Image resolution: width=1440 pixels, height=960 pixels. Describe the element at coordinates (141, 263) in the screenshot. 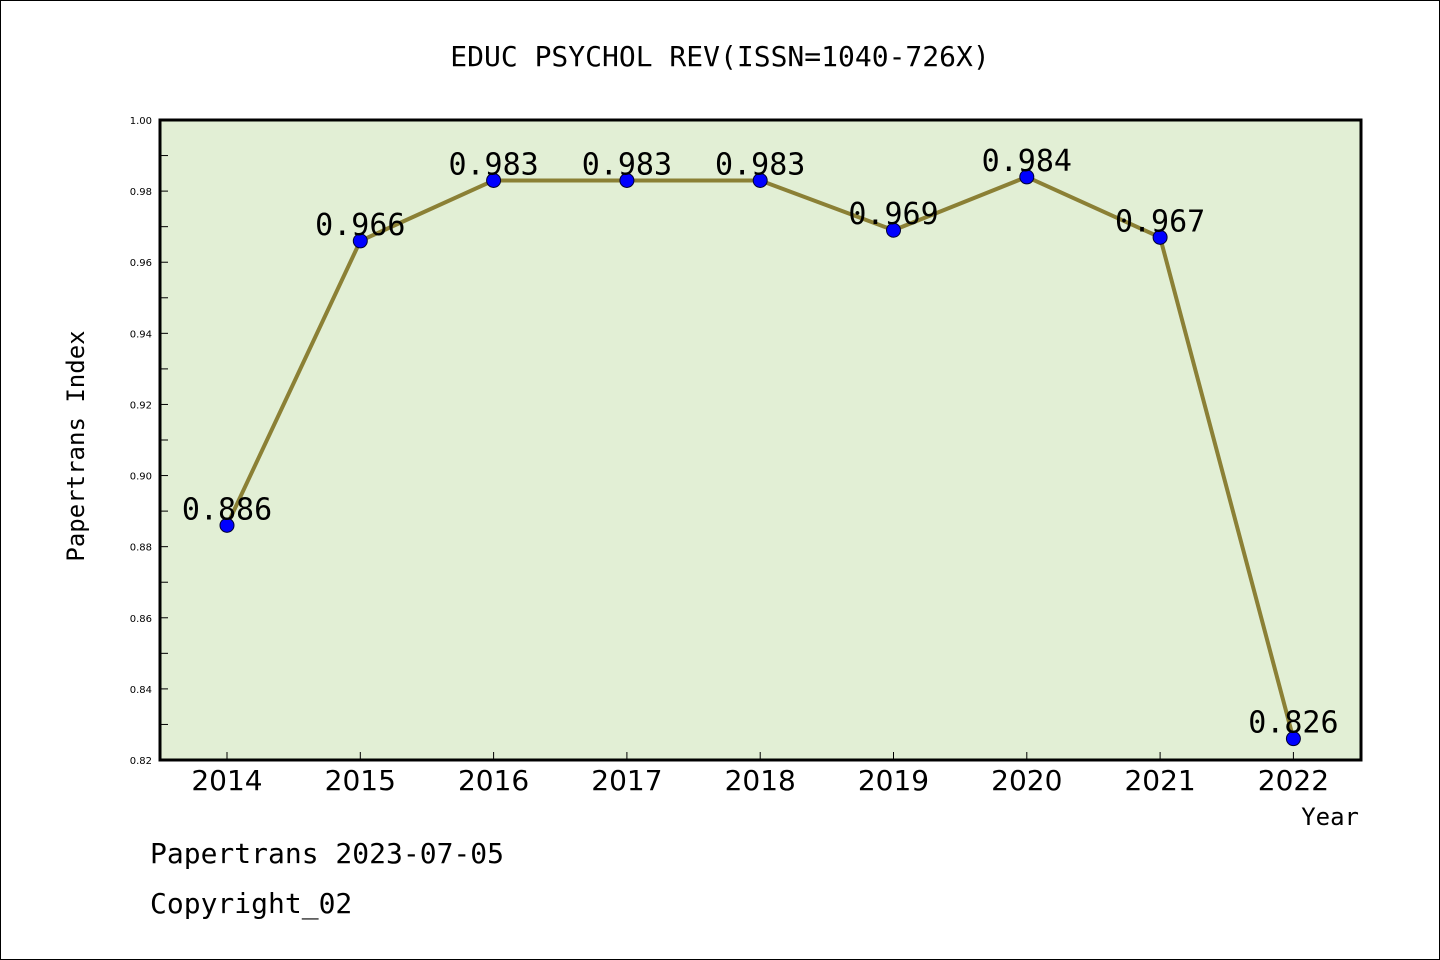

I see `y-tick-label: 0.96` at that location.